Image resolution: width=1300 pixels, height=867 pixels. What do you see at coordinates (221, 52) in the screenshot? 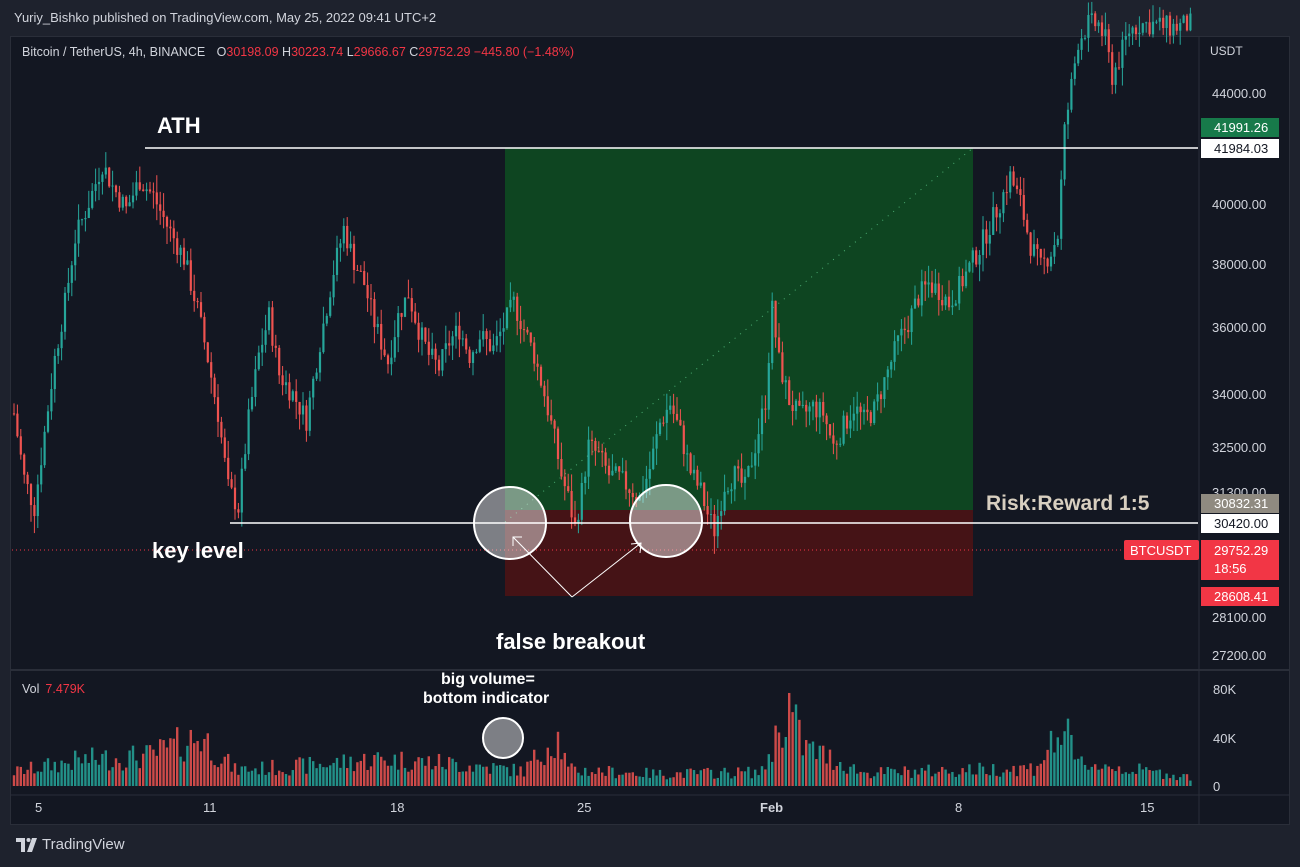
I see `open-label: O` at bounding box center [221, 52].